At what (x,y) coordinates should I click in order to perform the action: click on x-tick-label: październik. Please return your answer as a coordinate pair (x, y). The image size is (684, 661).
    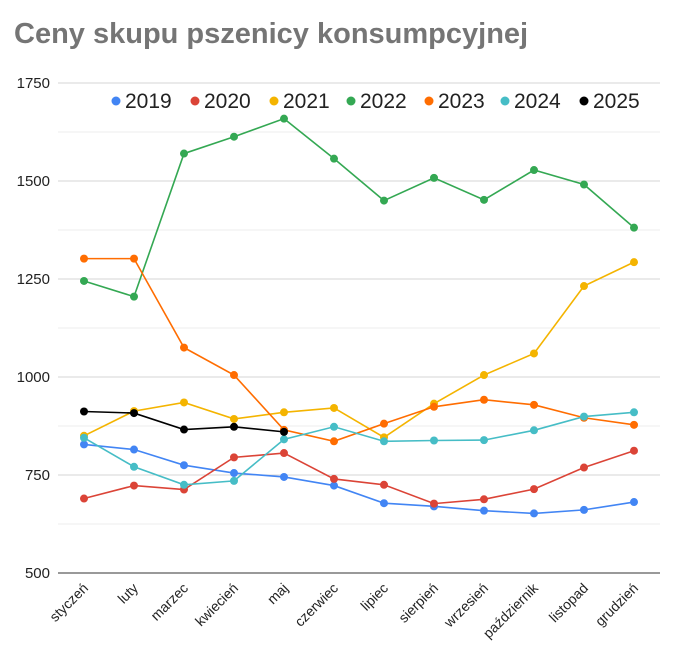
    Looking at the image, I should click on (511, 610).